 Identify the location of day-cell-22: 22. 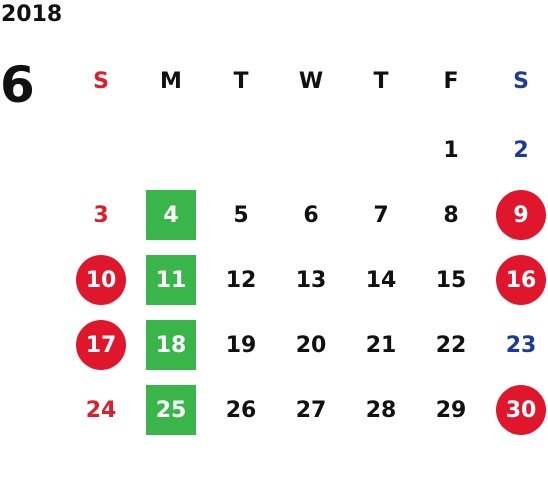
(451, 345).